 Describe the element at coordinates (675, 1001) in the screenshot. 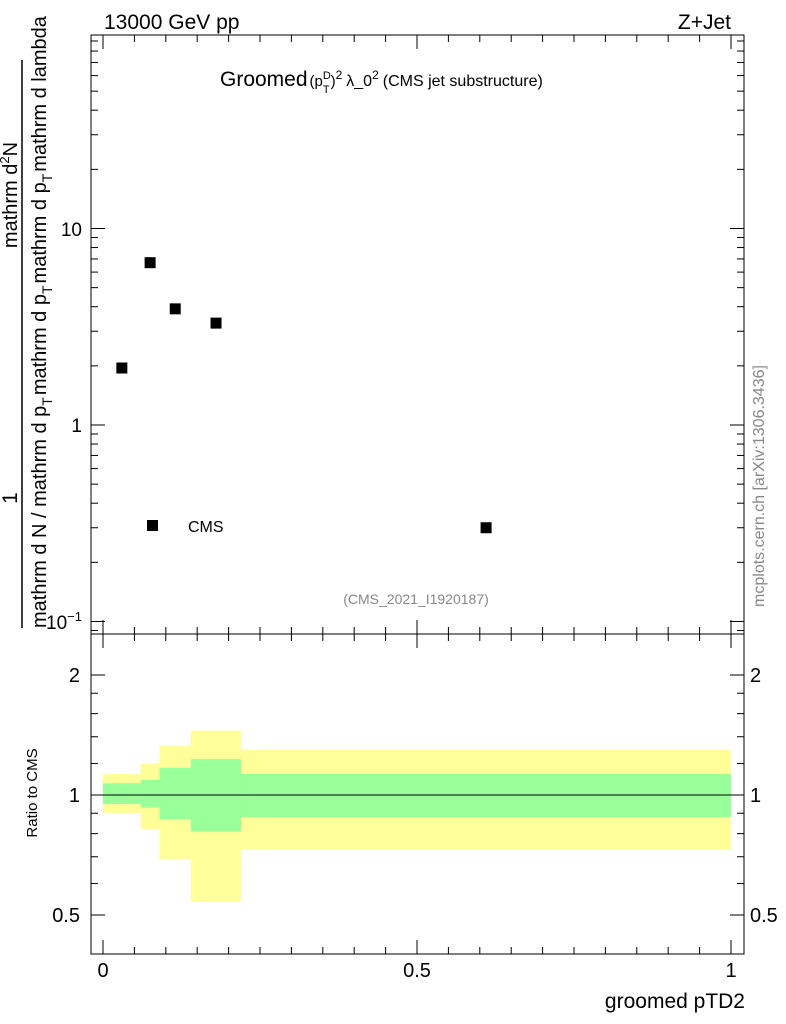

I see `xaxis-label: groomed pTD2` at that location.